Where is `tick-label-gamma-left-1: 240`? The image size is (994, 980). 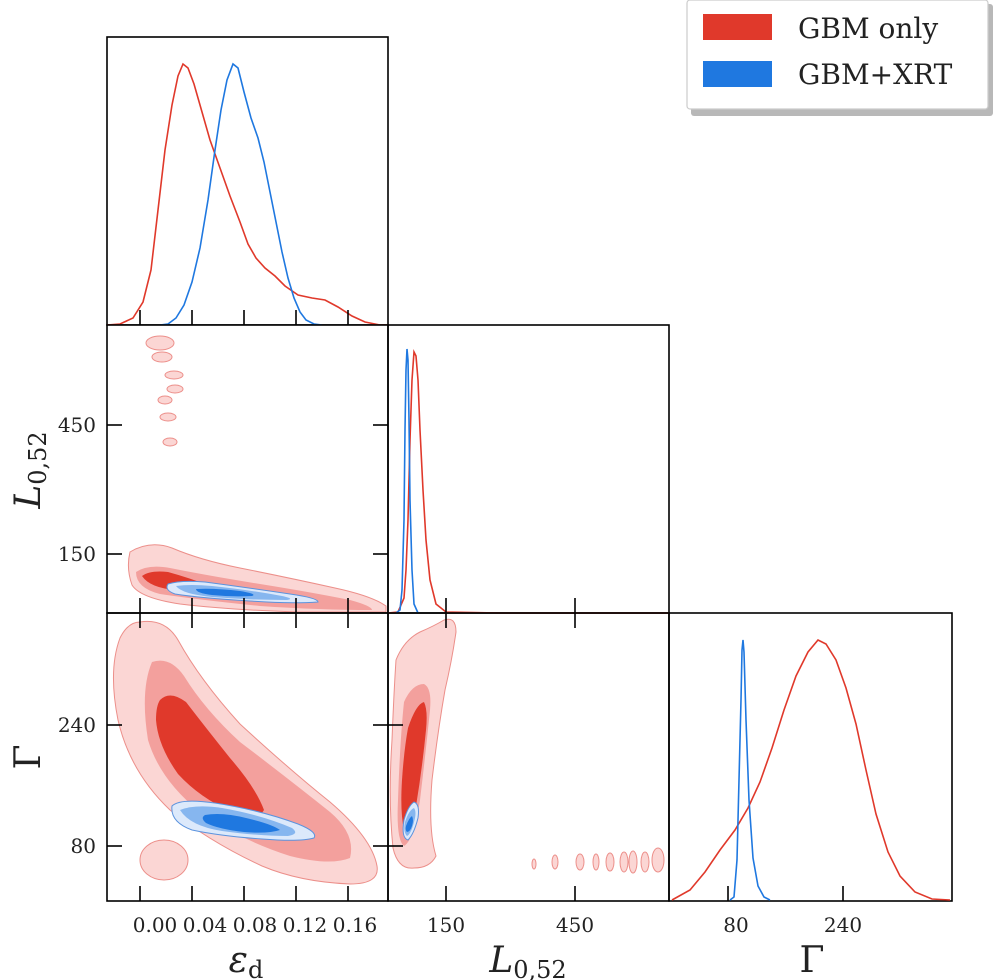
tick-label-gamma-left-1: 240 is located at coordinates (77, 725).